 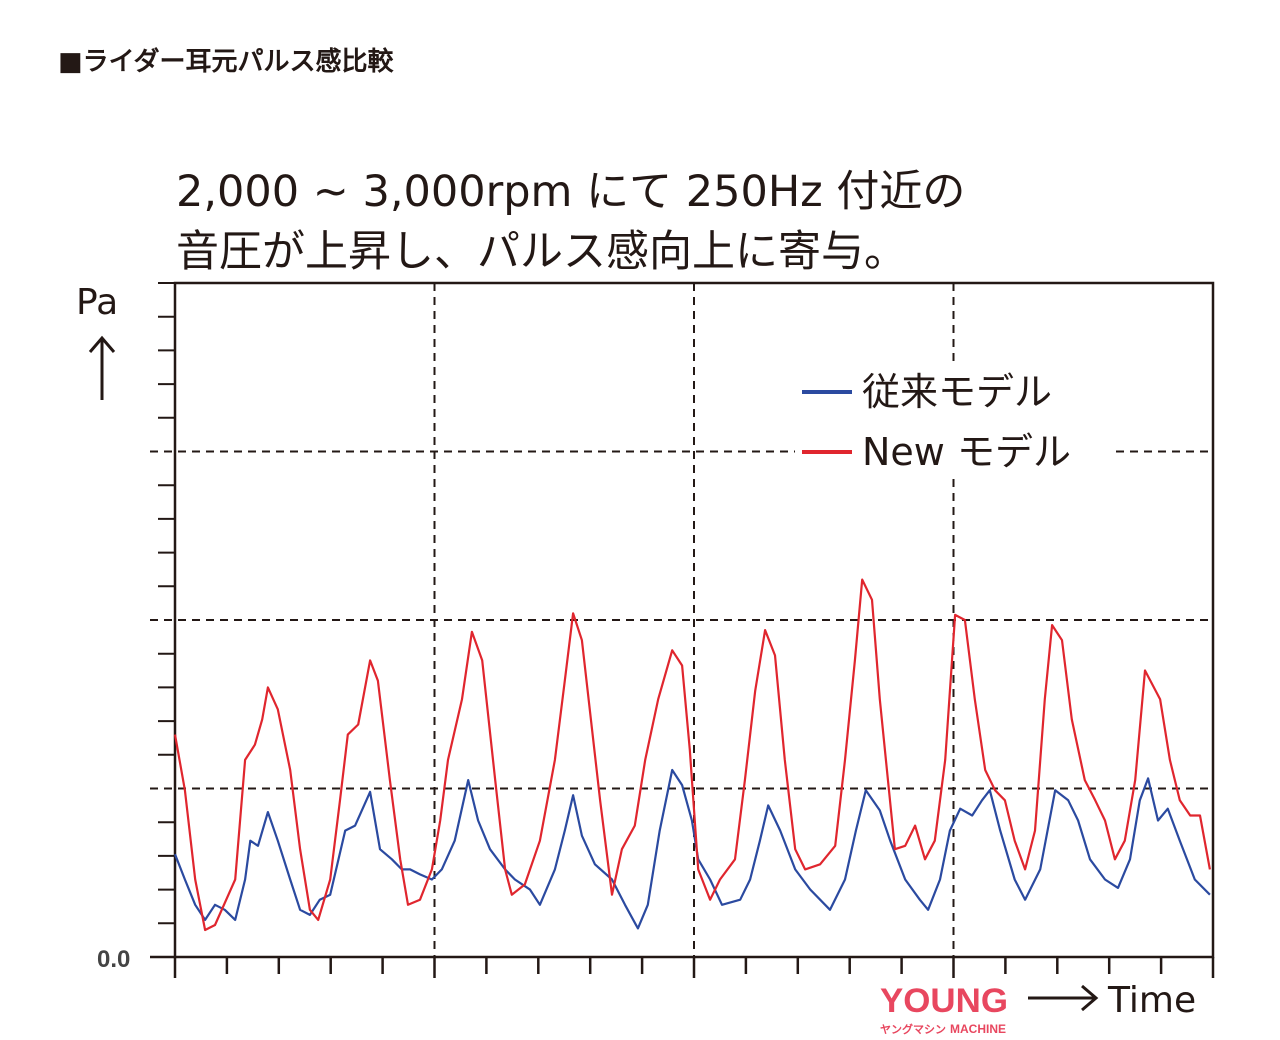 I want to click on y-axis-label: Pa, so click(x=97, y=302).